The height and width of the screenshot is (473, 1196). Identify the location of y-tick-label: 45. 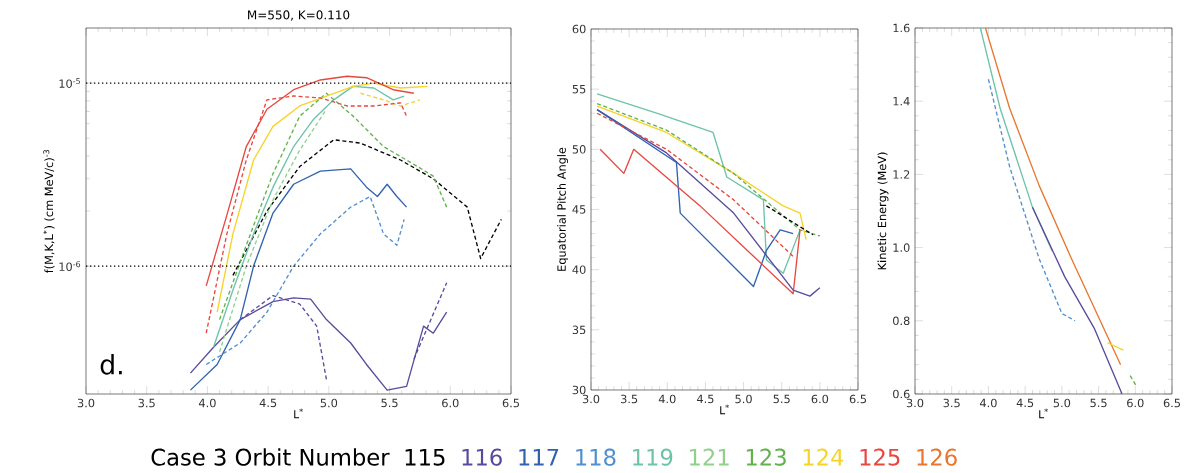
(579, 209).